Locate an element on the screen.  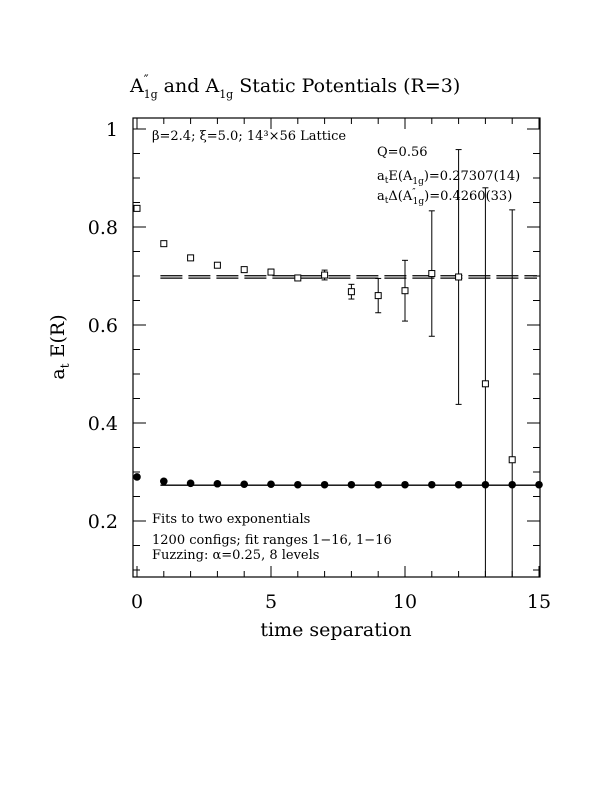
x-tick-label: 15 is located at coordinates (539, 602).